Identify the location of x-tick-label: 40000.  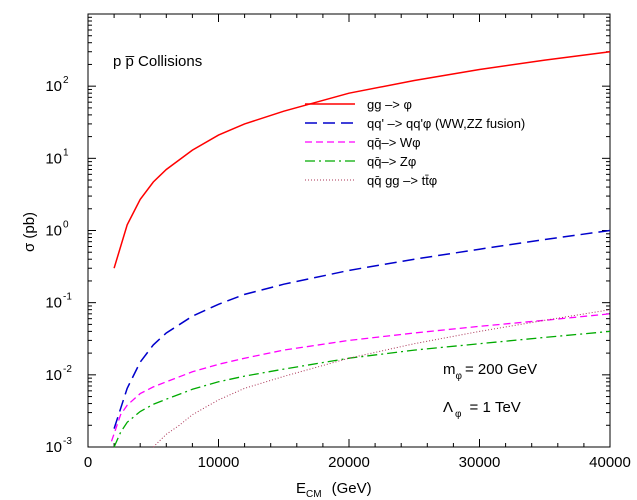
(610, 462).